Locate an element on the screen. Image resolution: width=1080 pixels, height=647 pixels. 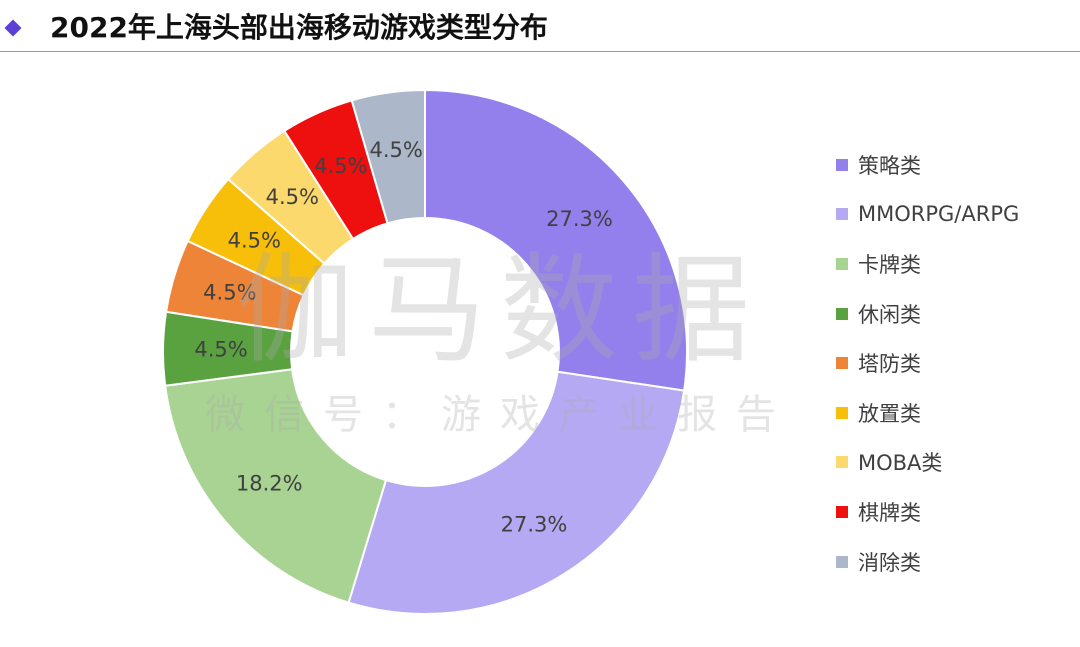
data-label: 18.2% is located at coordinates (269, 484).